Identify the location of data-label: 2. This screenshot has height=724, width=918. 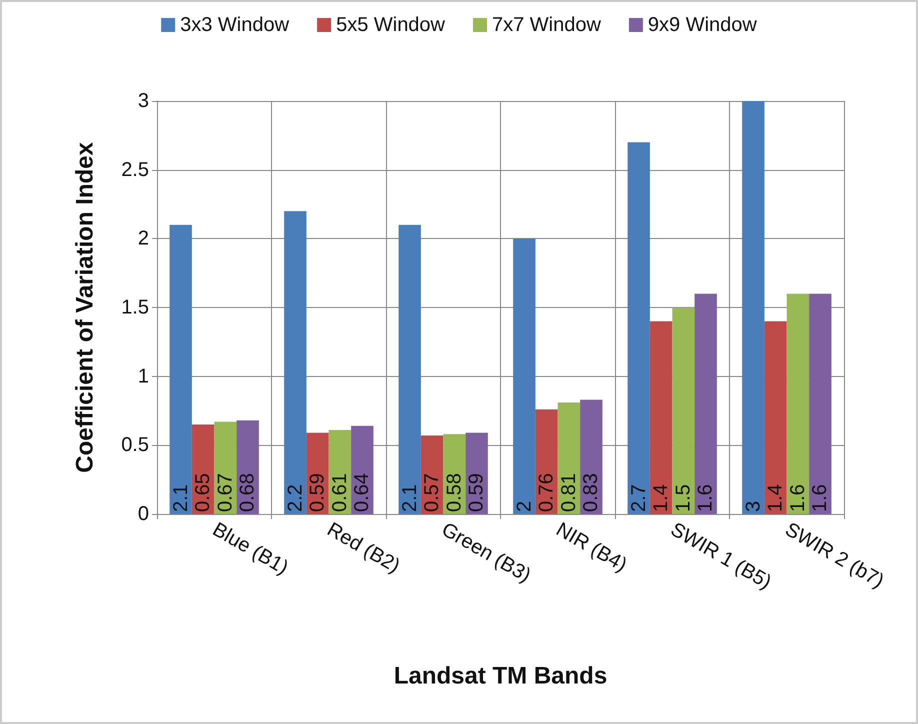
(524, 506).